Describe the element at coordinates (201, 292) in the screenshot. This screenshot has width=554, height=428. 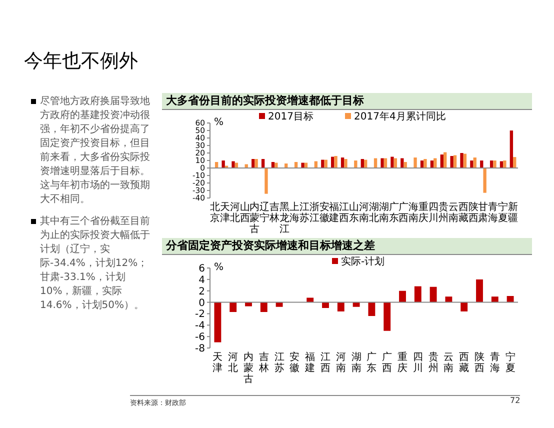
I see `y-tick-label: 2` at that location.